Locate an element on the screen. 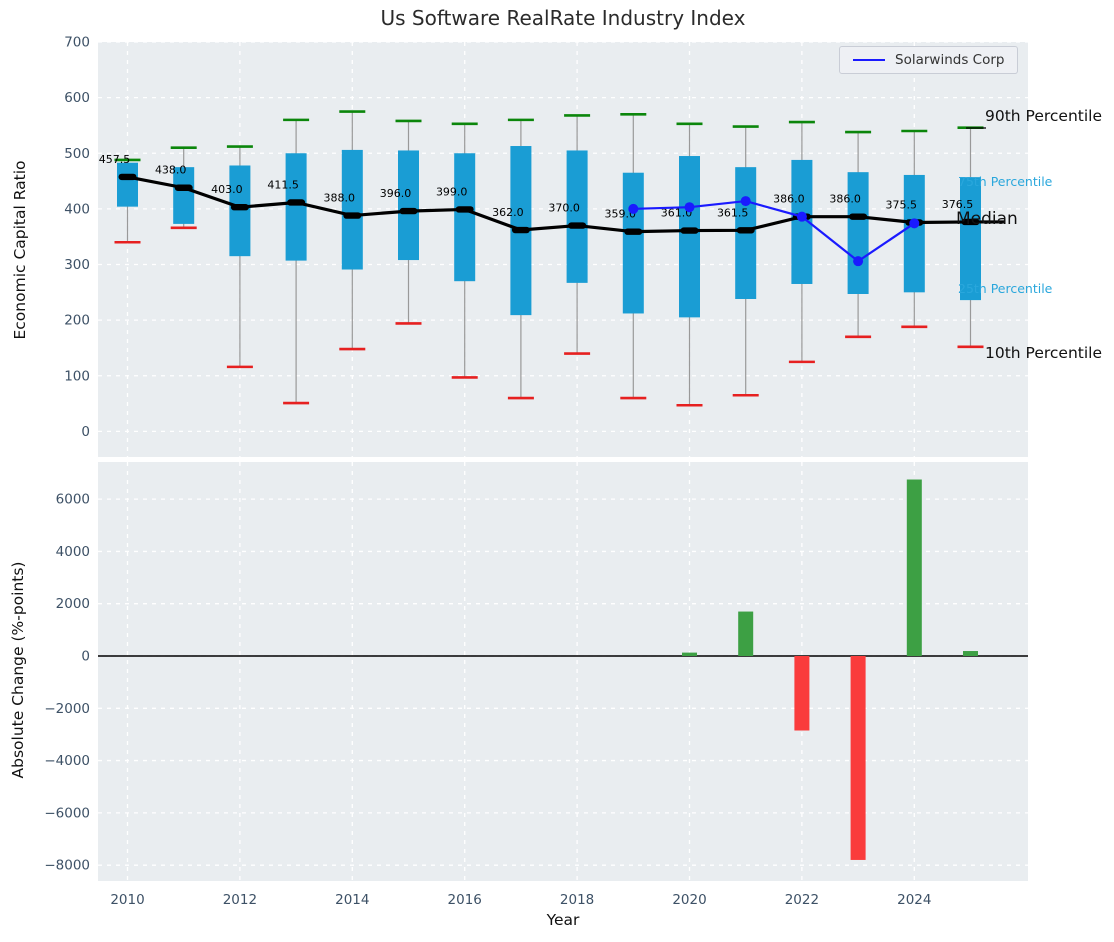 This screenshot has height=942, width=1114. legend-label: Solarwinds Corp is located at coordinates (950, 60).